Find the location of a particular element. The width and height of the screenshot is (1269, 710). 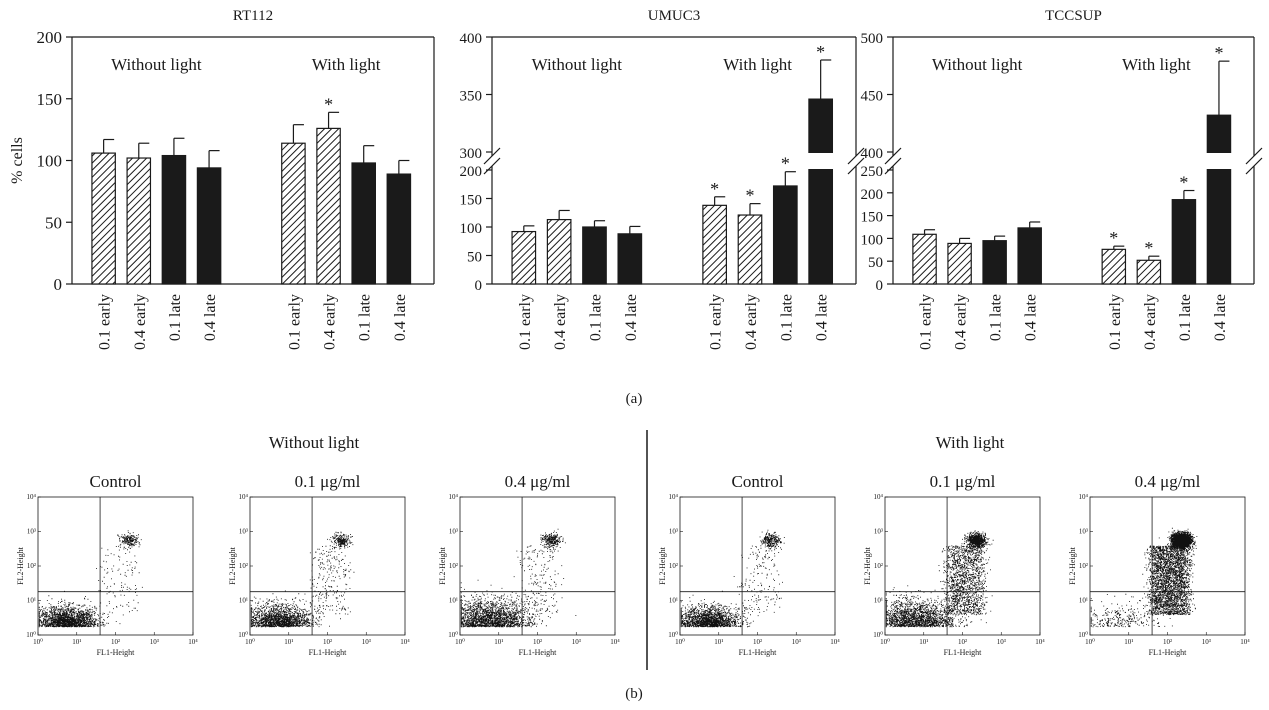

chart-title: RT112 is located at coordinates (253, 16).